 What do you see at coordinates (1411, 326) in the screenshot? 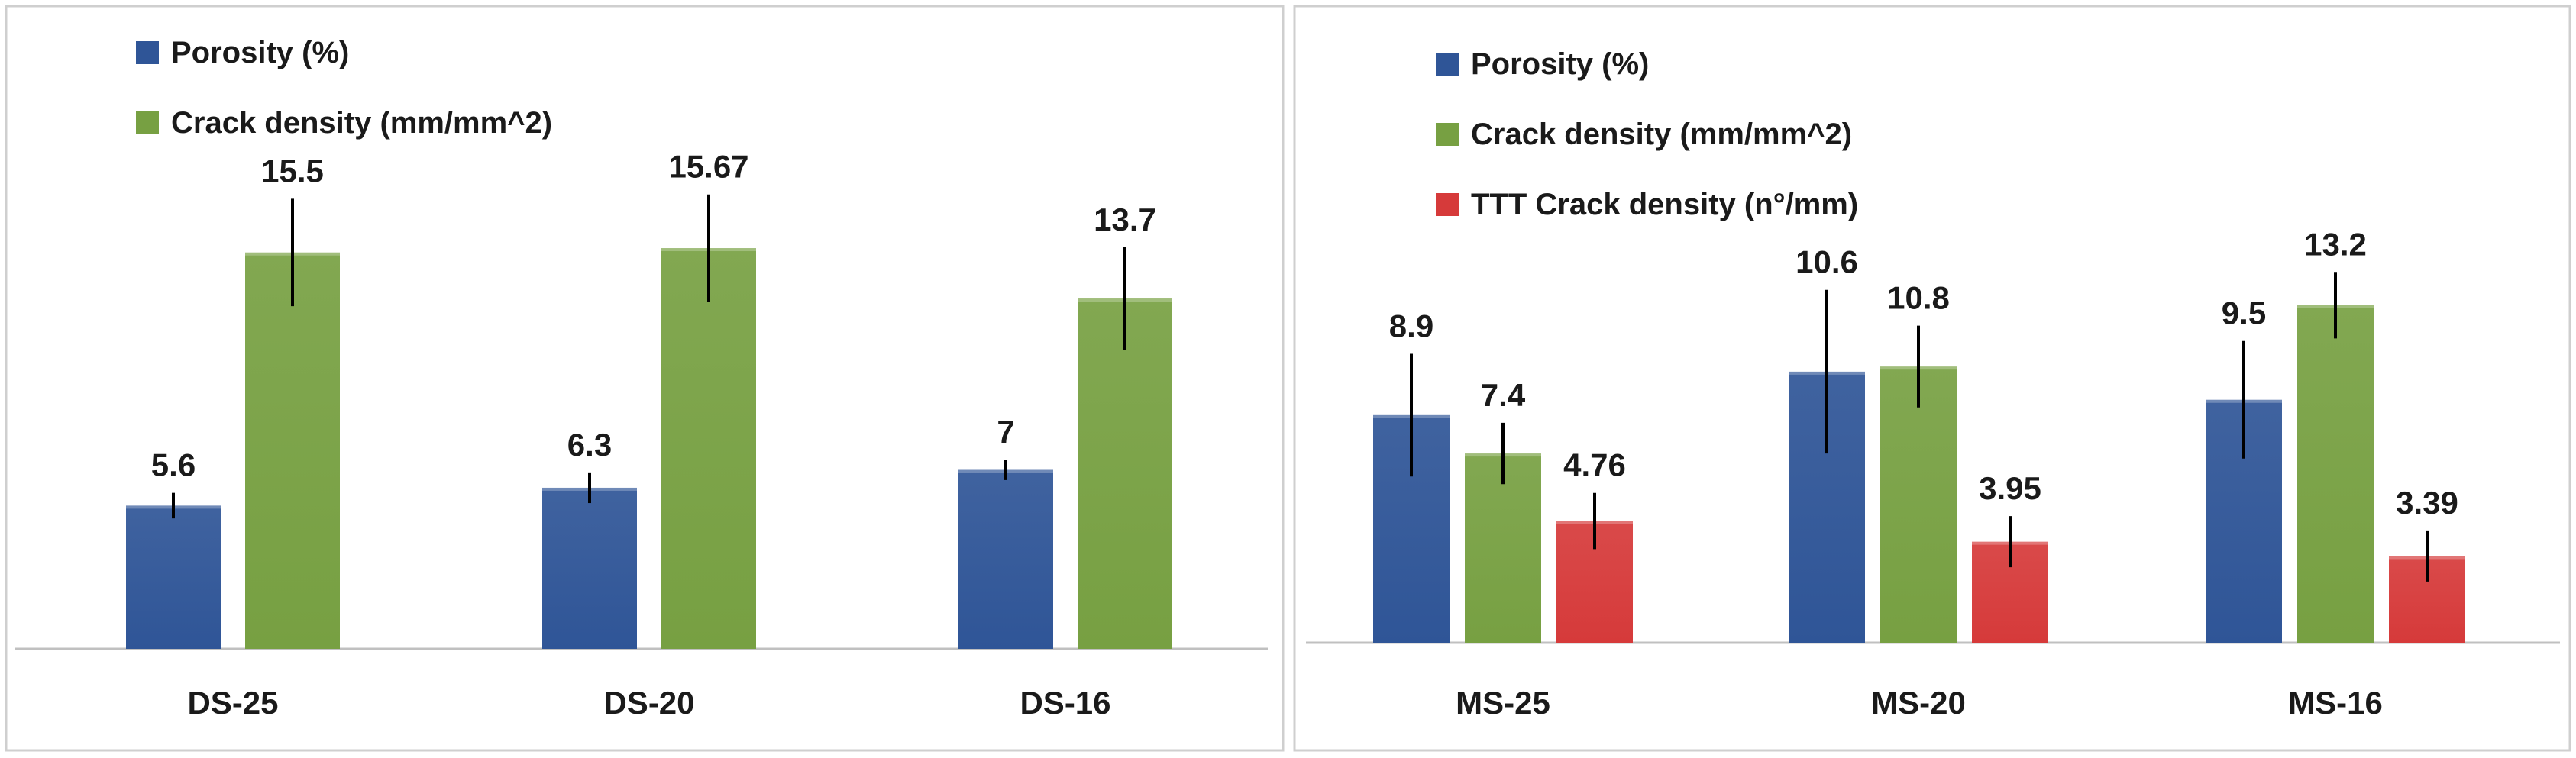
I see `data-label: 8.9` at bounding box center [1411, 326].